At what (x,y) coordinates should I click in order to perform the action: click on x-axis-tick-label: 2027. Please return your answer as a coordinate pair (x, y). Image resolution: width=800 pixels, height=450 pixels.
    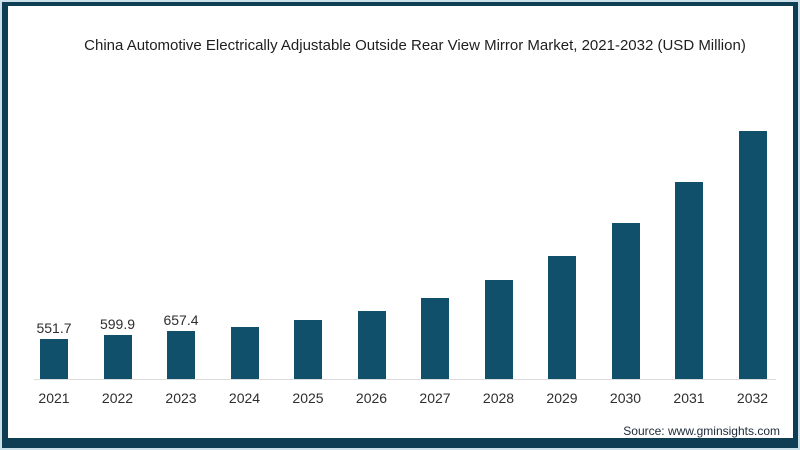
    Looking at the image, I should click on (435, 398).